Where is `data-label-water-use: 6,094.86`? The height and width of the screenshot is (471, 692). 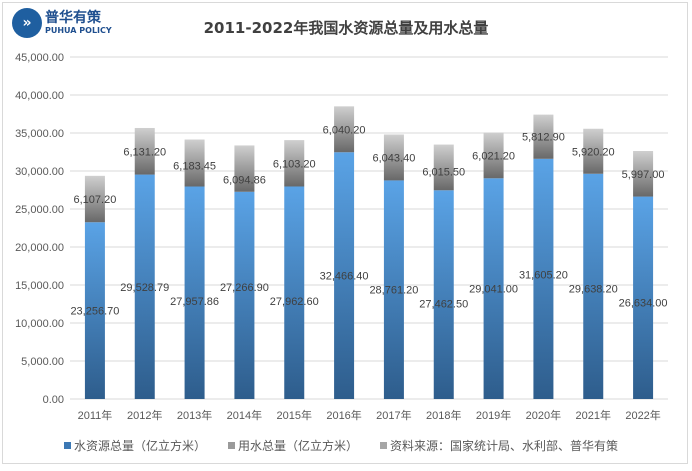
data-label-water-use: 6,094.86 is located at coordinates (244, 180).